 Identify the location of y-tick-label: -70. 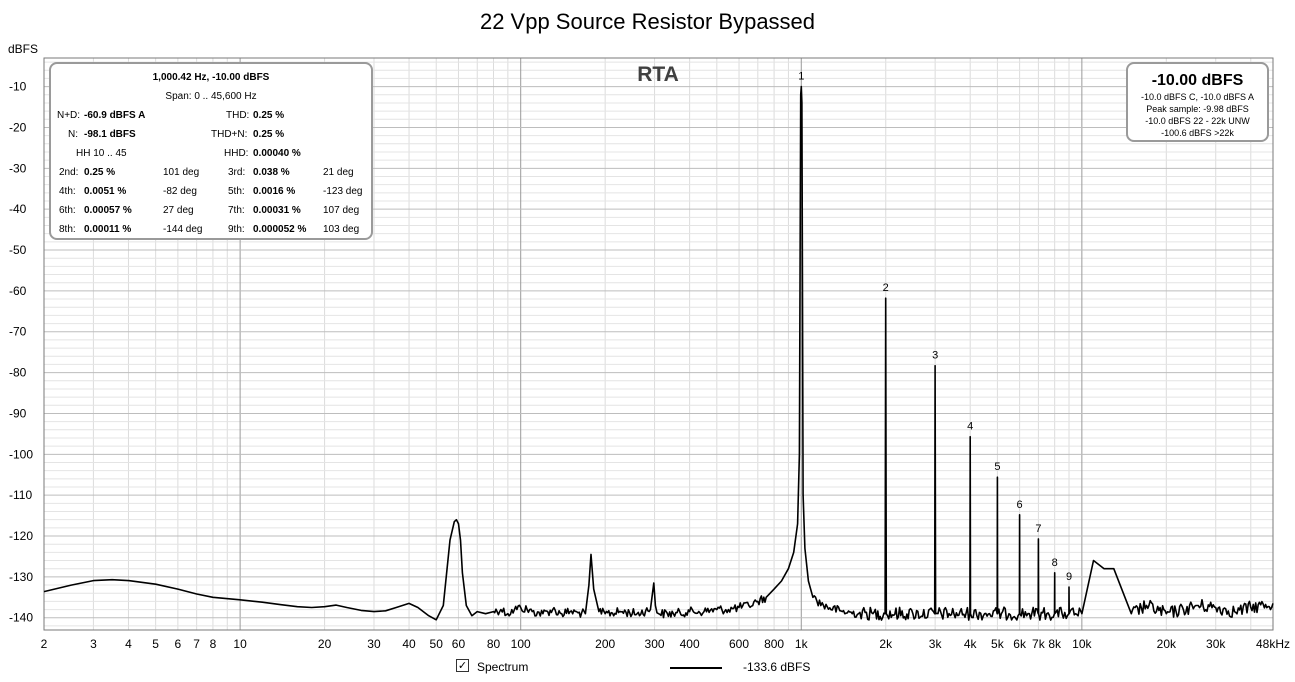
(18, 332).